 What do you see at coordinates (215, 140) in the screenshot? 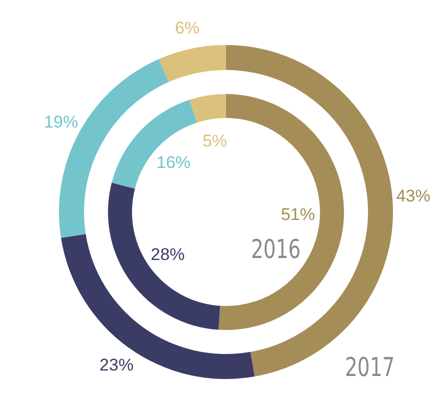
I see `data-label: 5%` at bounding box center [215, 140].